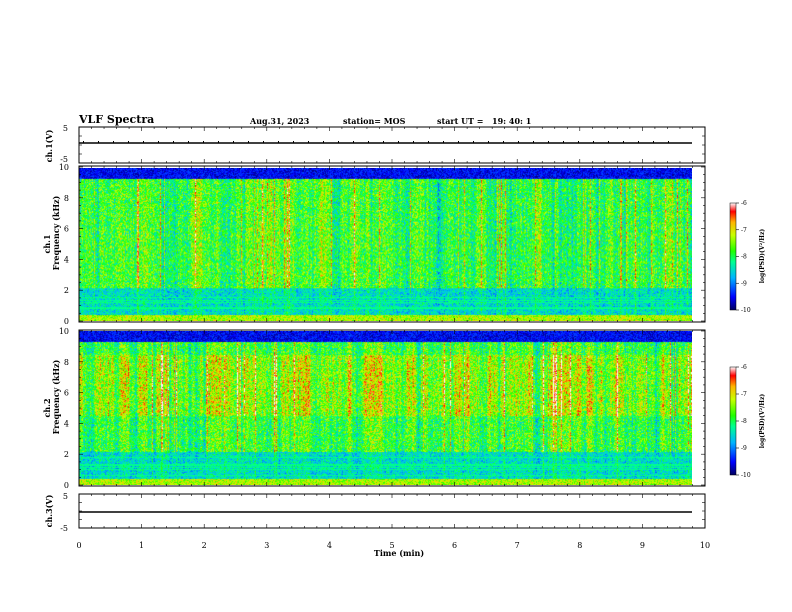 The width and height of the screenshot is (792, 612). Describe the element at coordinates (762, 421) in the screenshot. I see `ch2-colorbar-label: log(PSD)(V²/Hz)` at that location.